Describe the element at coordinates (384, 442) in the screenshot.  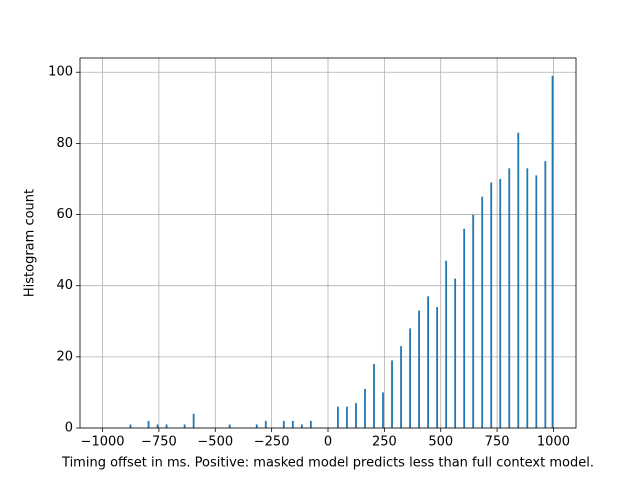
I see `x-tick-label: 250` at that location.